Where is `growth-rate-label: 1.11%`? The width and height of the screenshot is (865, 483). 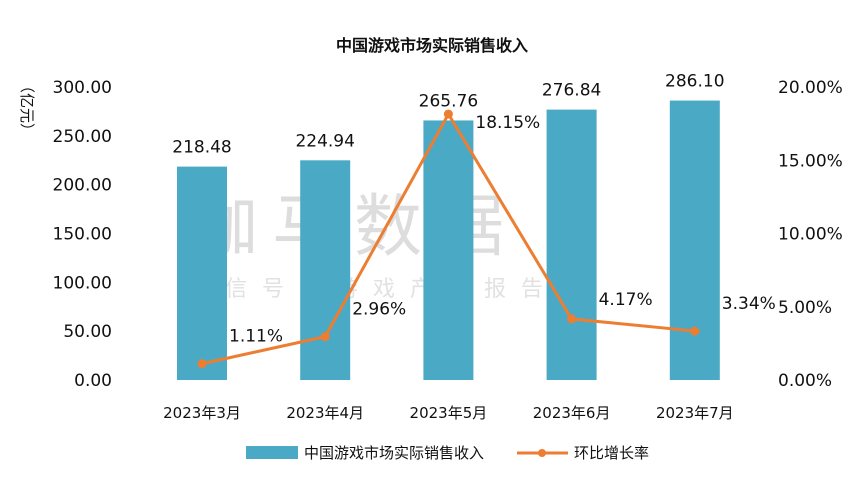
growth-rate-label: 1.11% is located at coordinates (256, 337).